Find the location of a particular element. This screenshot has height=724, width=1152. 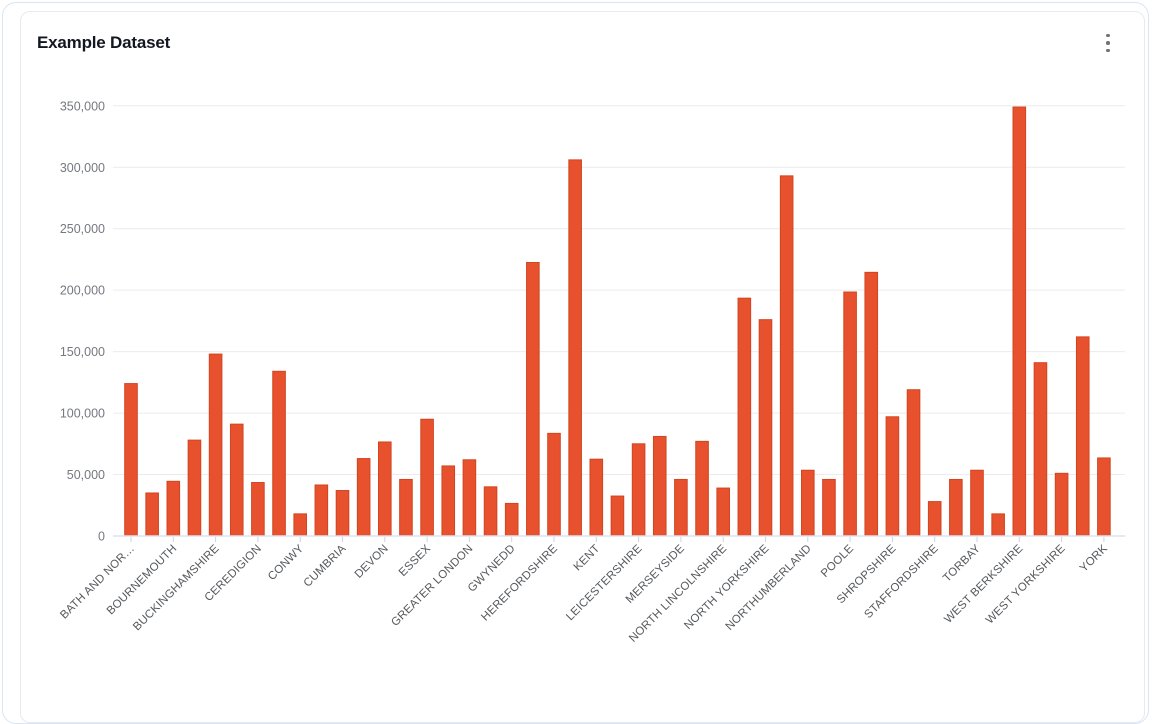

x-axis-tick-label: KENT is located at coordinates (587, 558).